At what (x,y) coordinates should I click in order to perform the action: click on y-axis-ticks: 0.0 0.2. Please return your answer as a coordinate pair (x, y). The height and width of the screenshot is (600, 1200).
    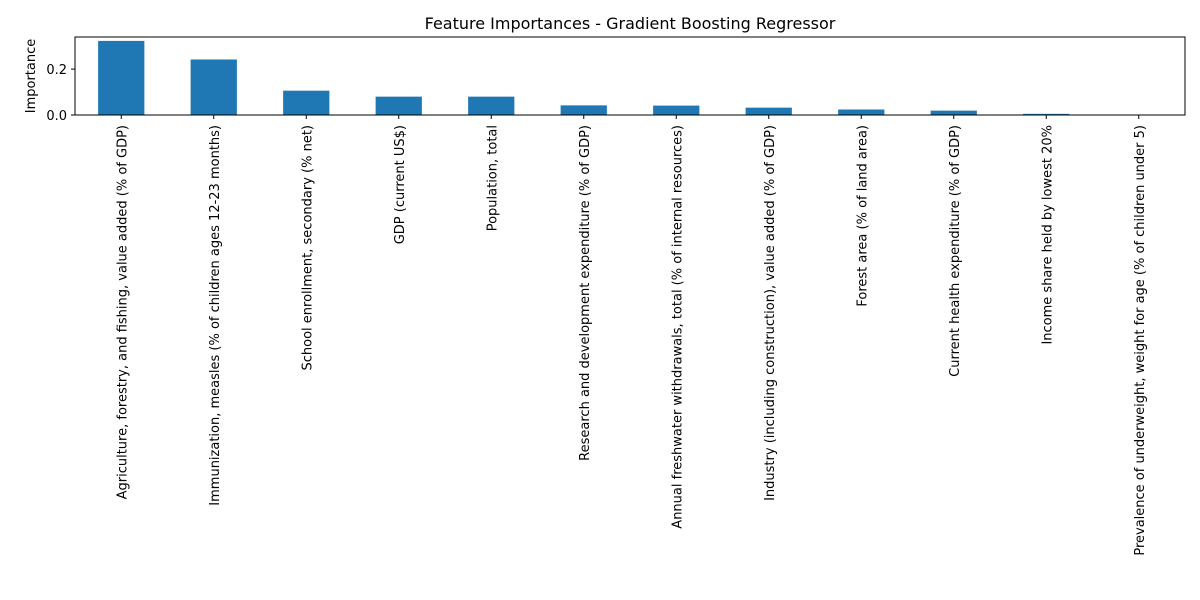
    Looking at the image, I should click on (60, 93).